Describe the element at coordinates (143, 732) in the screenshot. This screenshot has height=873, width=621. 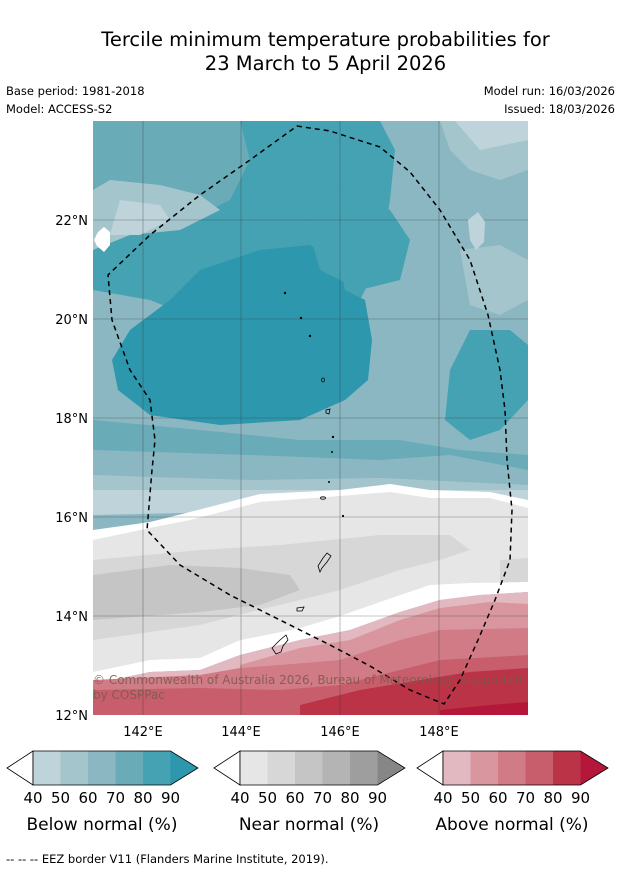
I see `lon-tick: 142°E` at that location.